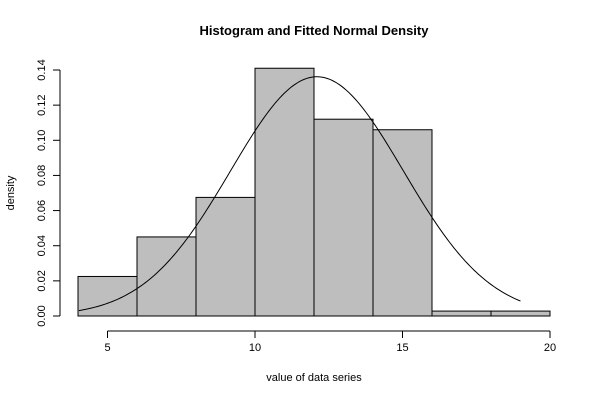 This screenshot has width=600, height=400. What do you see at coordinates (314, 378) in the screenshot?
I see `x-axis-label: value of data series` at bounding box center [314, 378].